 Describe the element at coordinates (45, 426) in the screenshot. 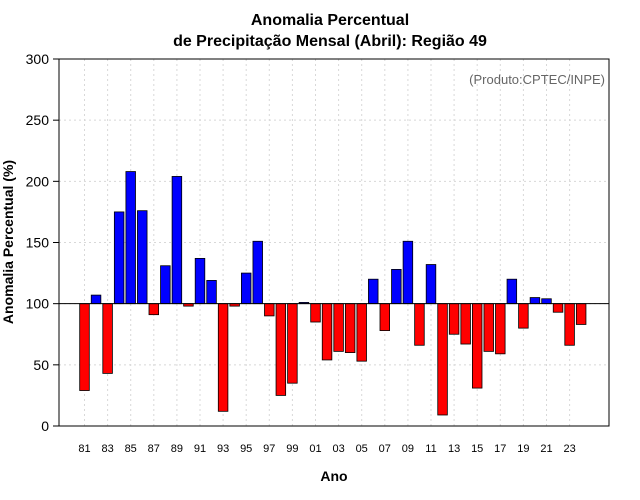

I see `y-tick-label: 0` at that location.